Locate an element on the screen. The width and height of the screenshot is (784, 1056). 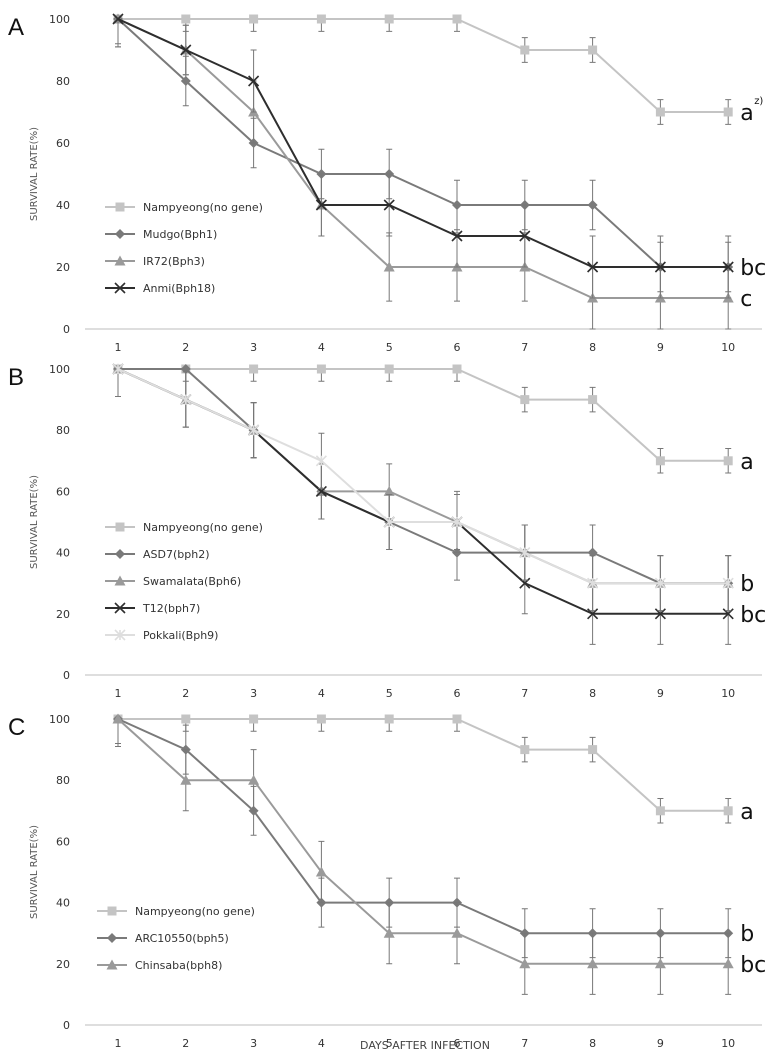
x-tick-label: 6 is located at coordinates (457, 347).